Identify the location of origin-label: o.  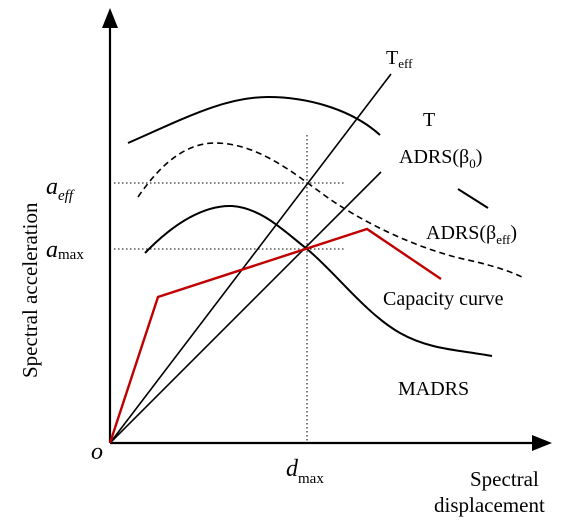
(97, 452).